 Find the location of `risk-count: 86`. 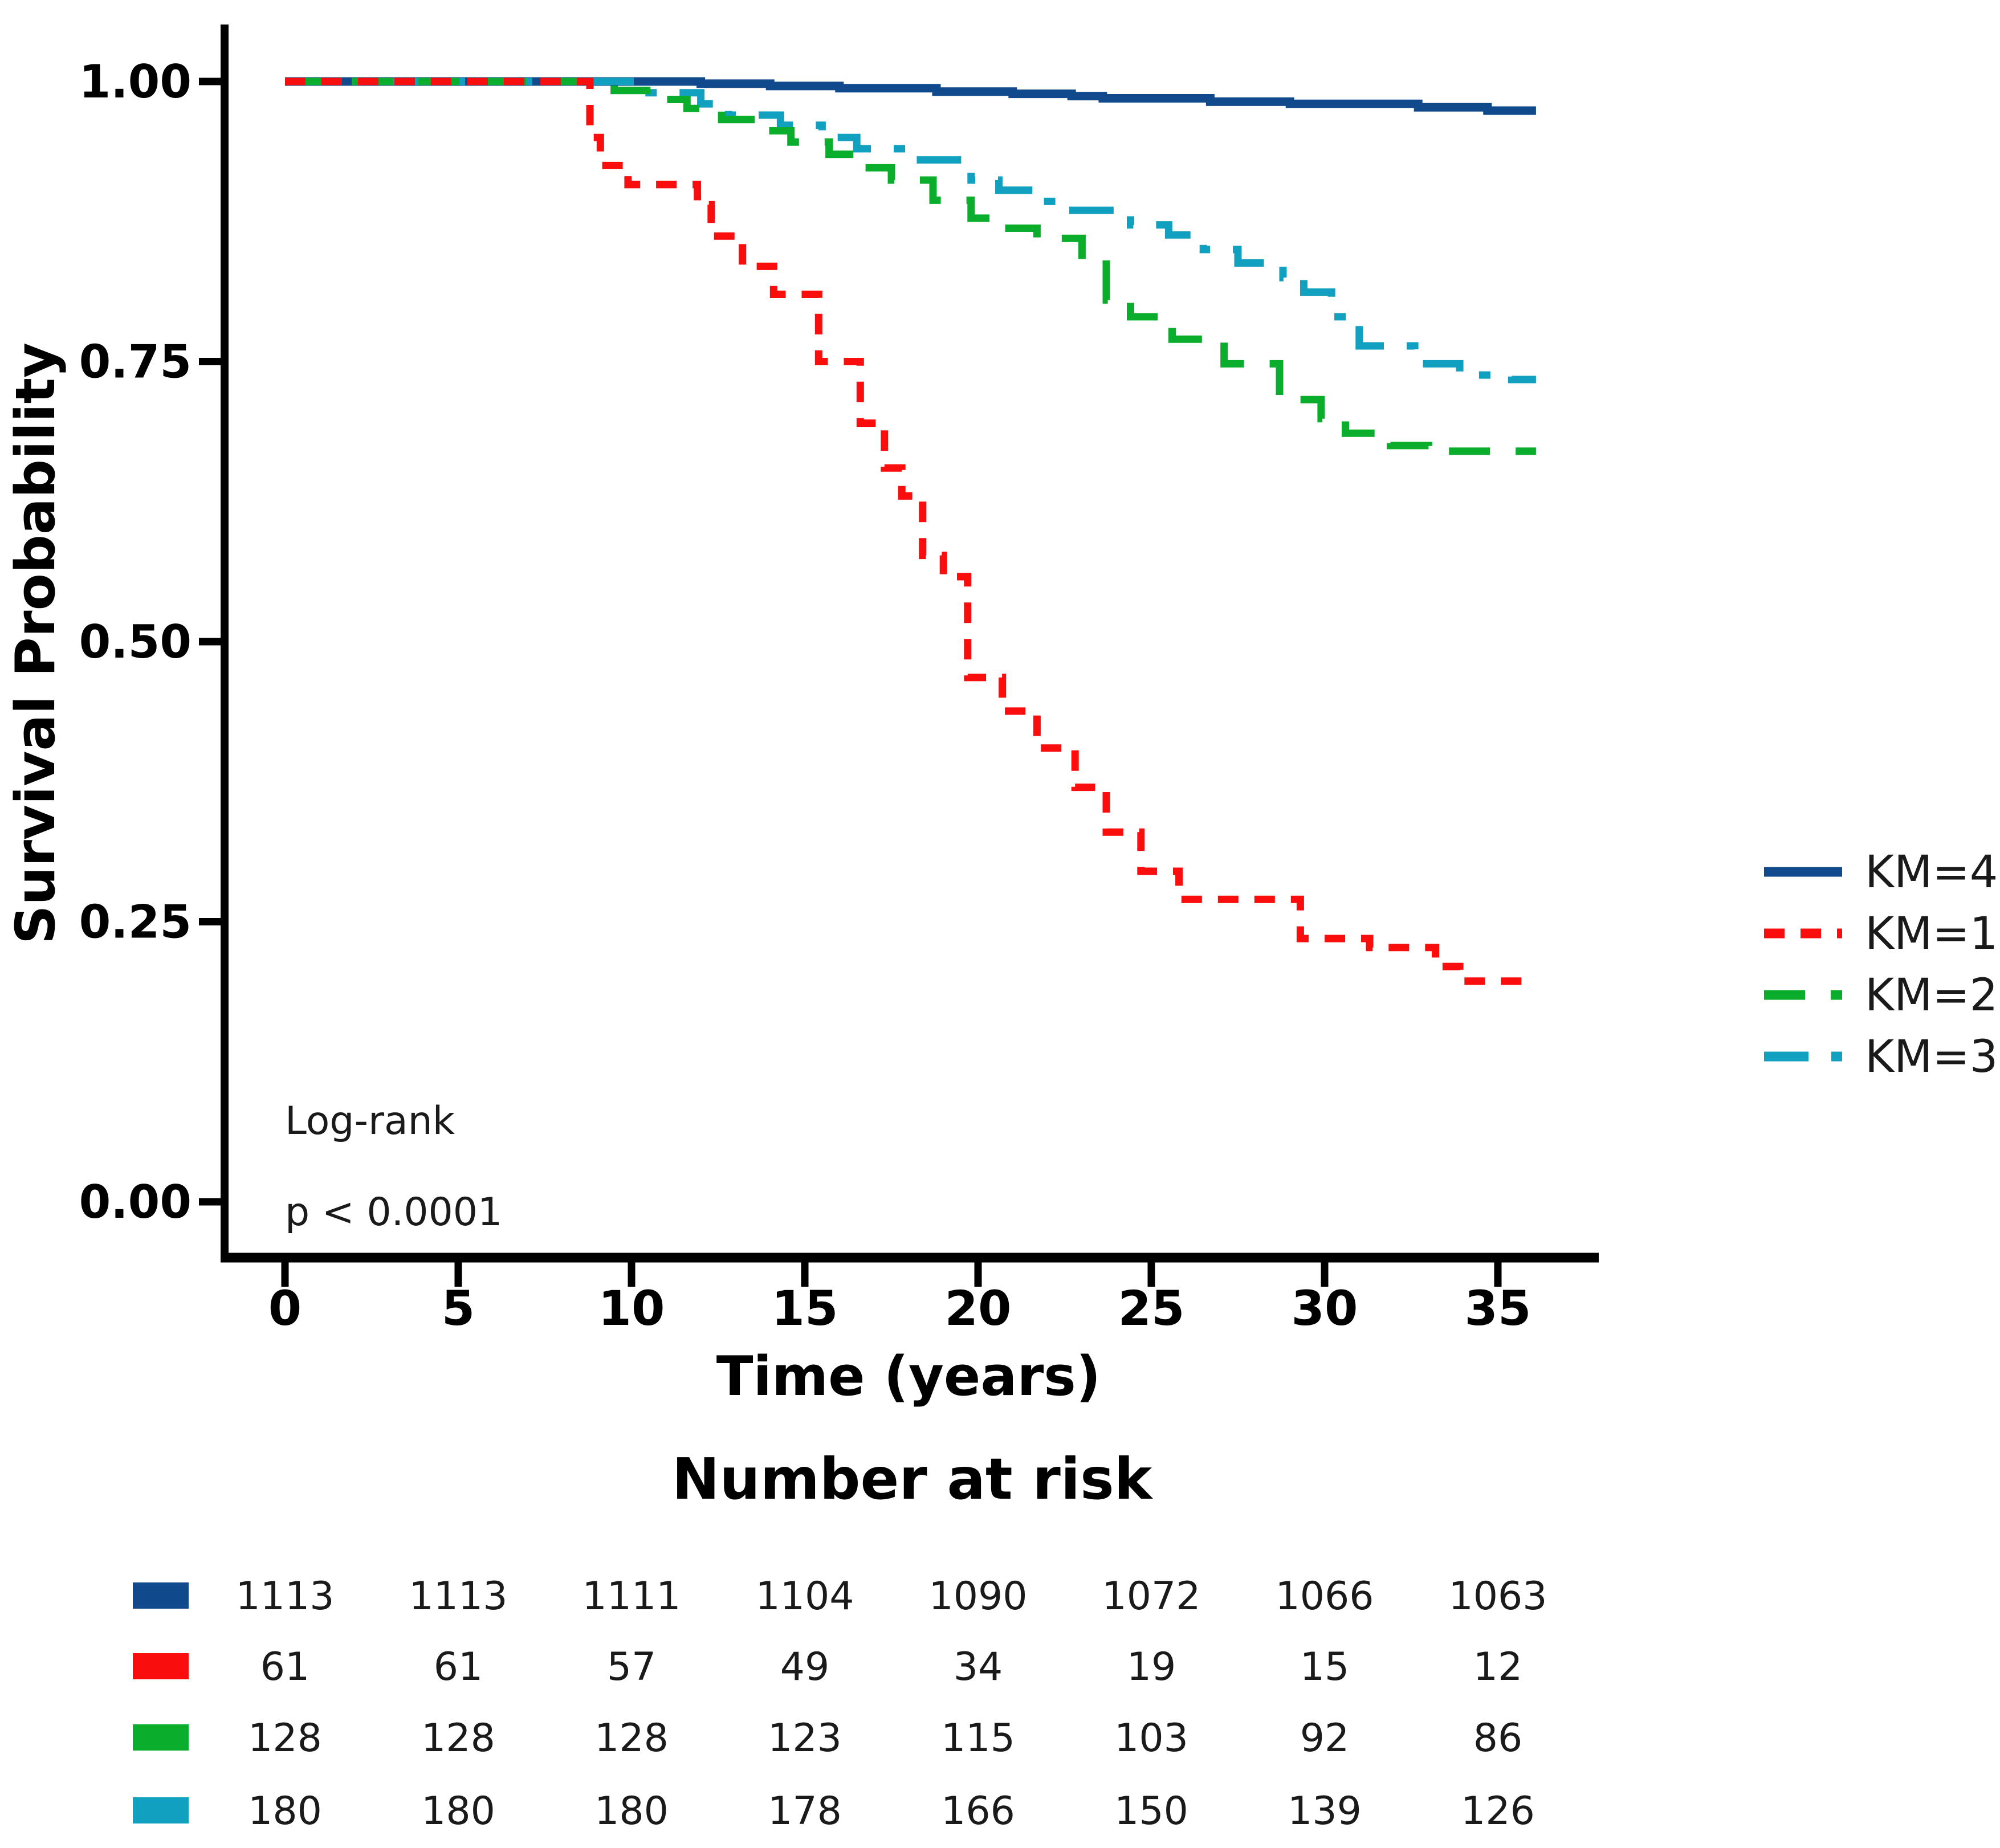

risk-count: 86 is located at coordinates (1498, 1738).